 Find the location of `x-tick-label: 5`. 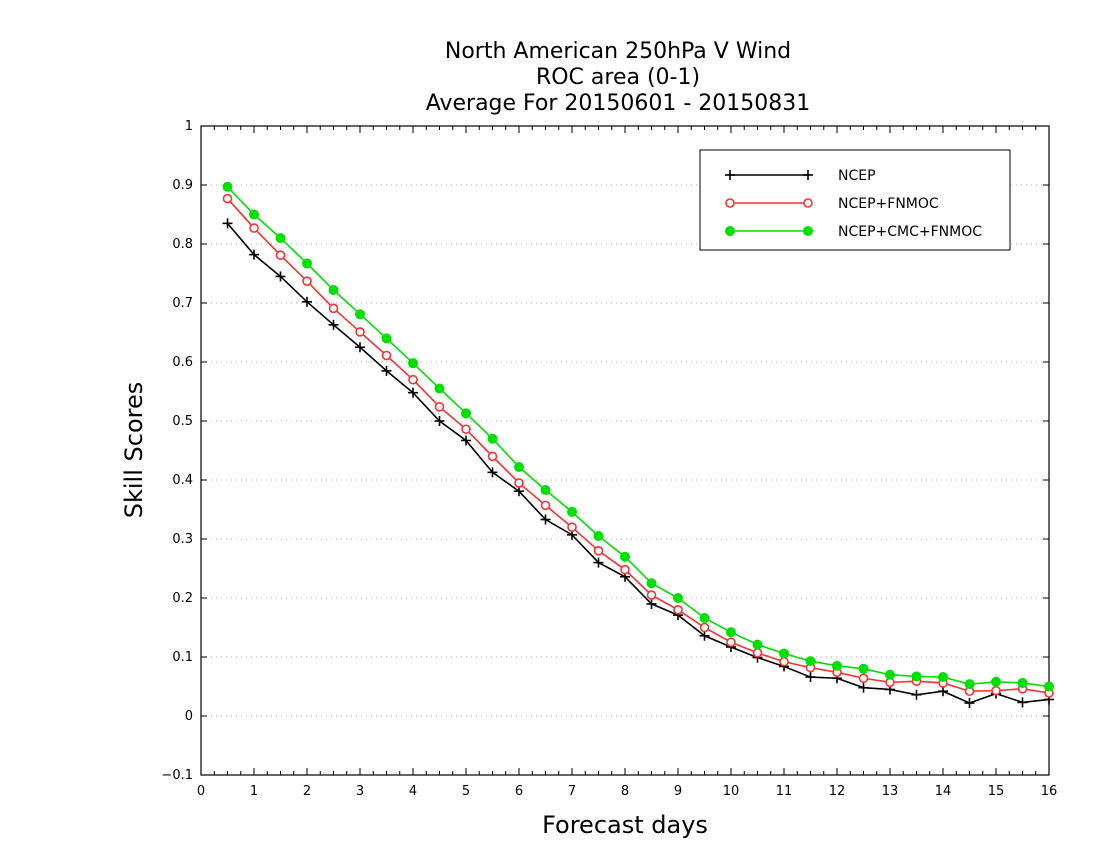

x-tick-label: 5 is located at coordinates (466, 791).